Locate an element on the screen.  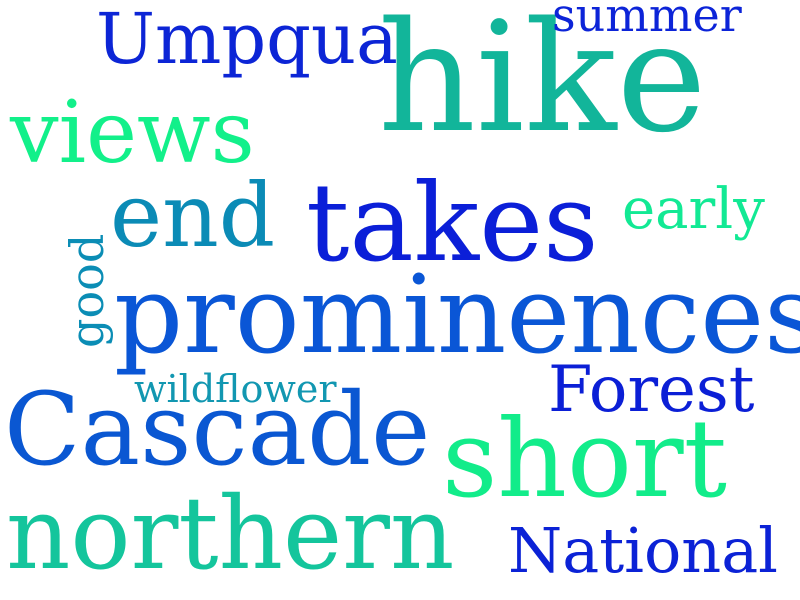
word-good: good is located at coordinates (87, 290).